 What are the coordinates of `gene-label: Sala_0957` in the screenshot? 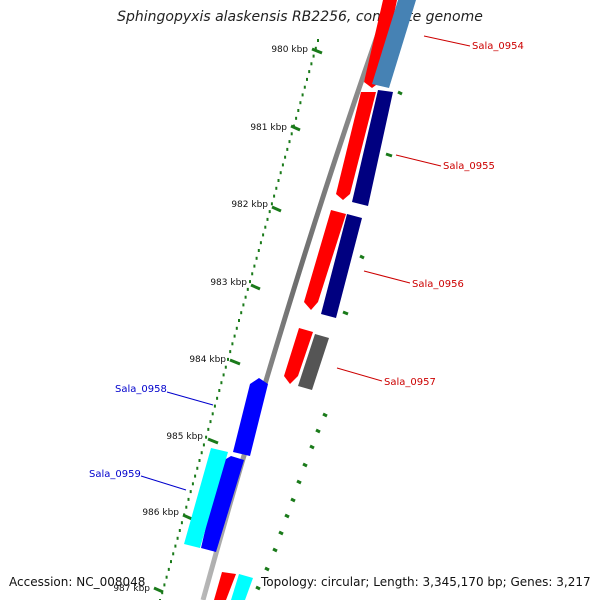 It's located at (410, 382).